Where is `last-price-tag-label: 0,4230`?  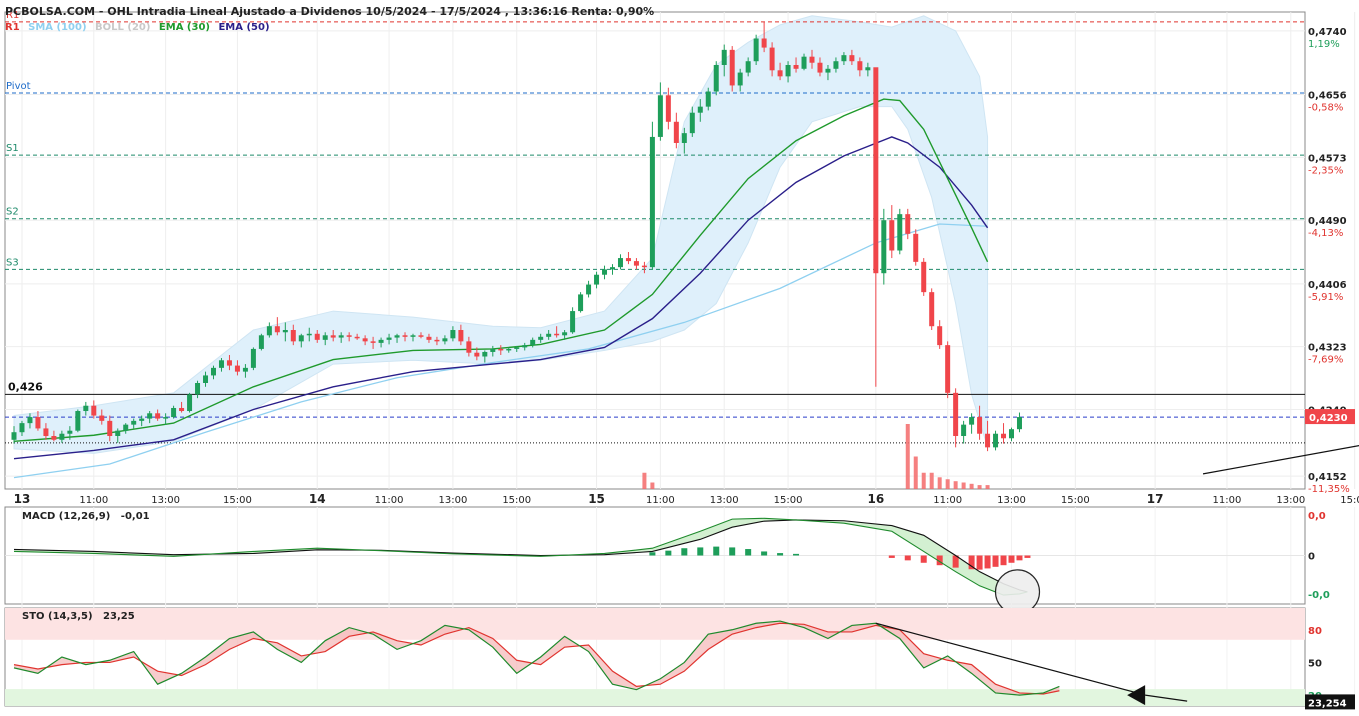
last-price-tag-label: 0,4230 is located at coordinates (1328, 418).